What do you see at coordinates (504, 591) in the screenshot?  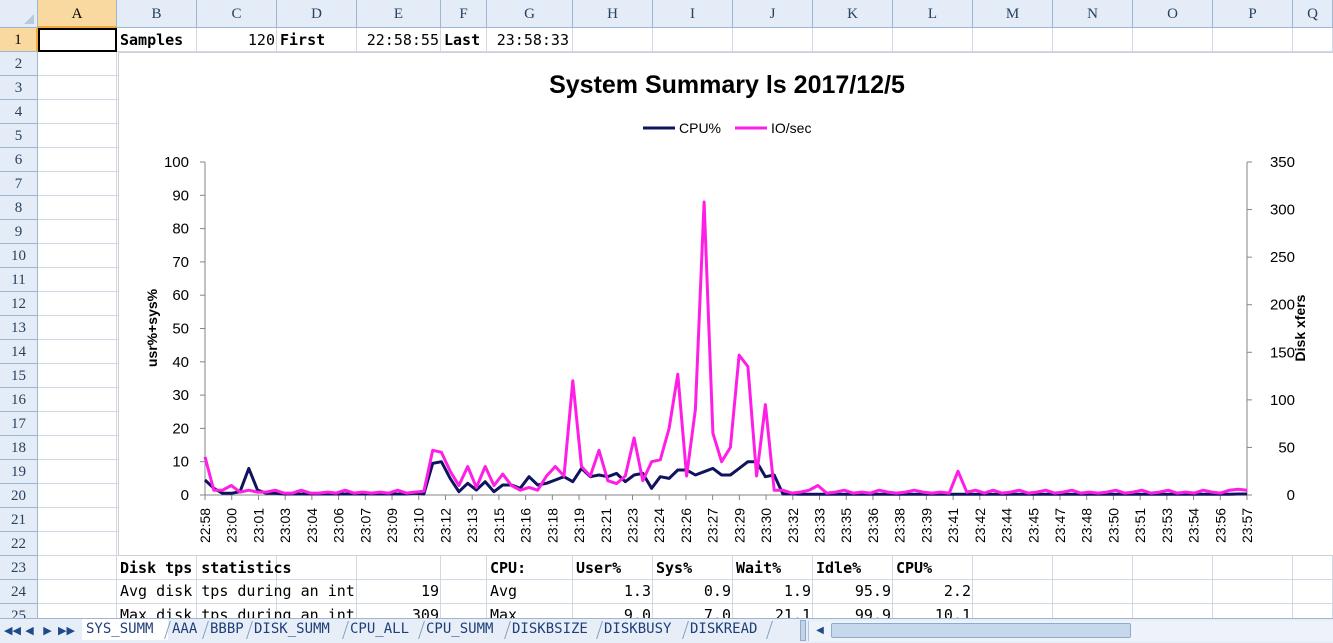 I see `cell-G24: Avg` at bounding box center [504, 591].